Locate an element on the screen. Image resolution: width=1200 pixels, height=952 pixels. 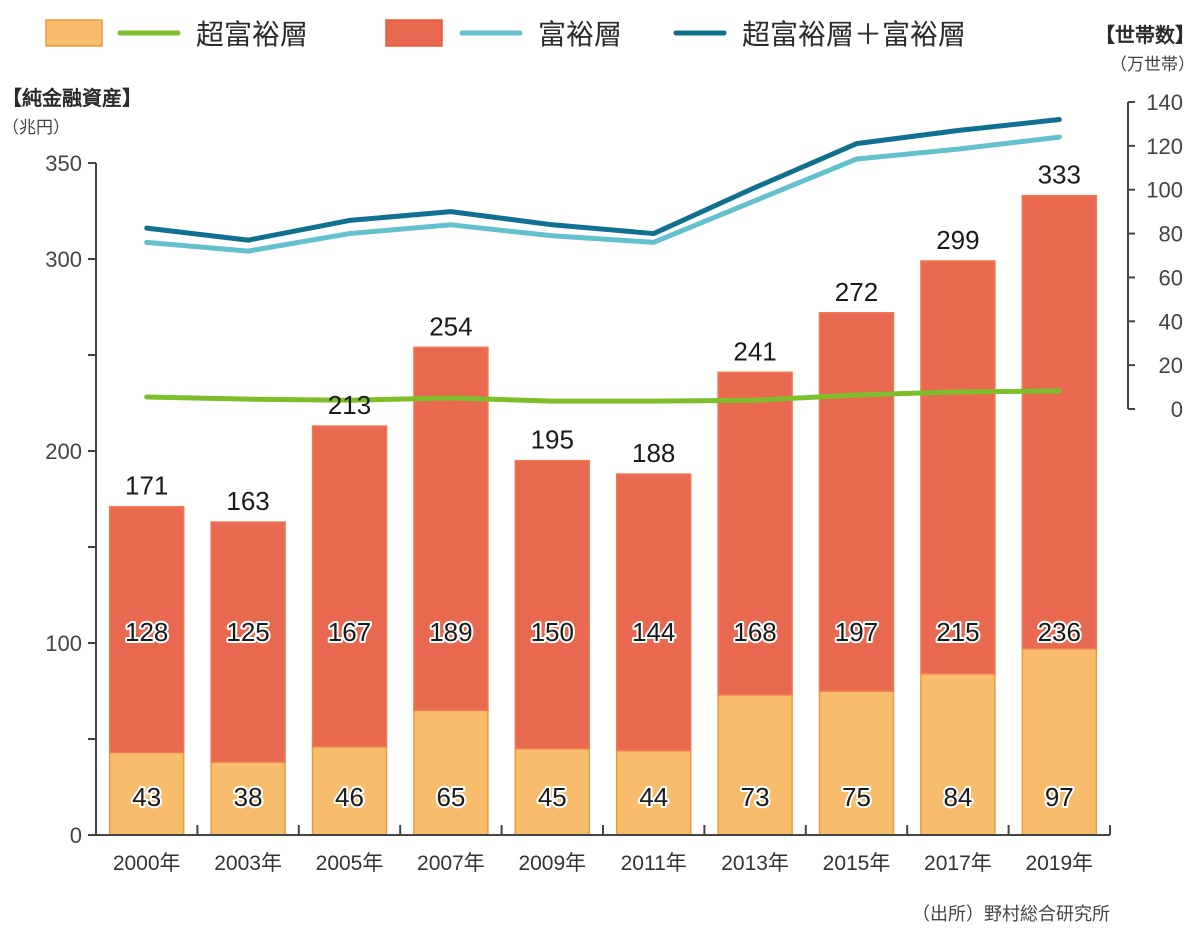
bar-segment-label-rich: 144 is located at coordinates (653, 632).